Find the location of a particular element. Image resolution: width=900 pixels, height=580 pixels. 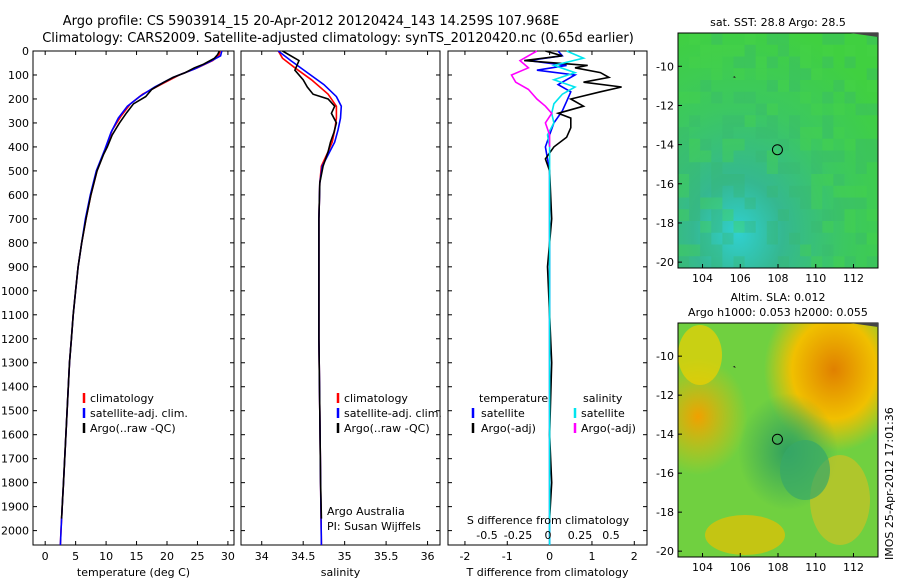

secondary-tick-label: -0.5 is located at coordinates (486, 535).